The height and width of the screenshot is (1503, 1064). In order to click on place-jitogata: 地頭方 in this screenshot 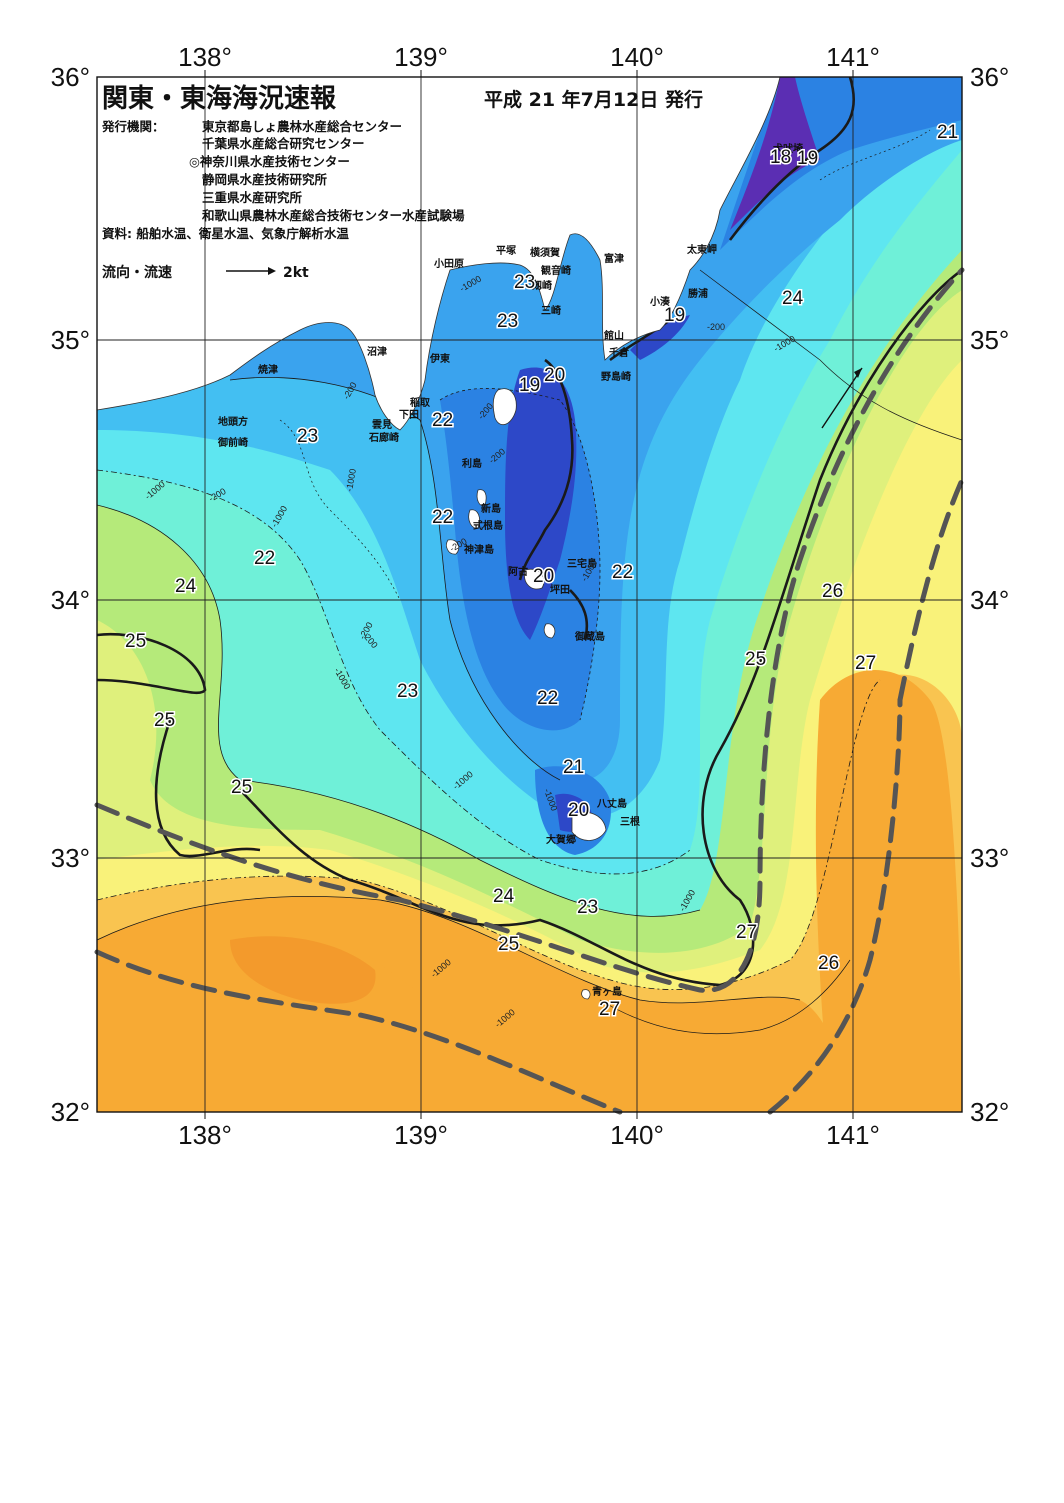, I will do `click(233, 421)`.